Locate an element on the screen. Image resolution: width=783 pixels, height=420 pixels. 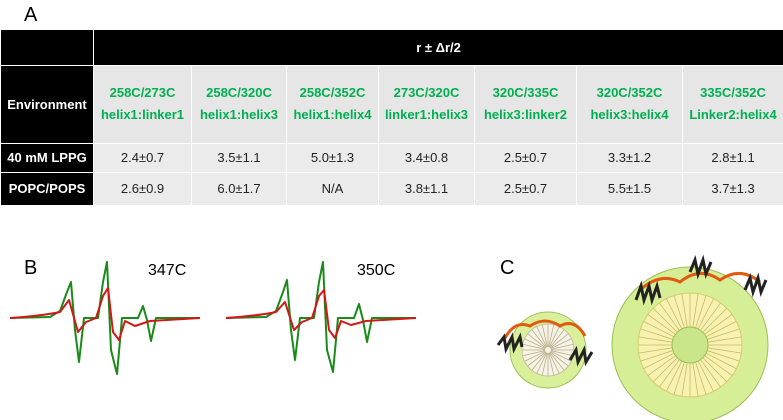
table-cell: 6.0±1.7 is located at coordinates (239, 188).